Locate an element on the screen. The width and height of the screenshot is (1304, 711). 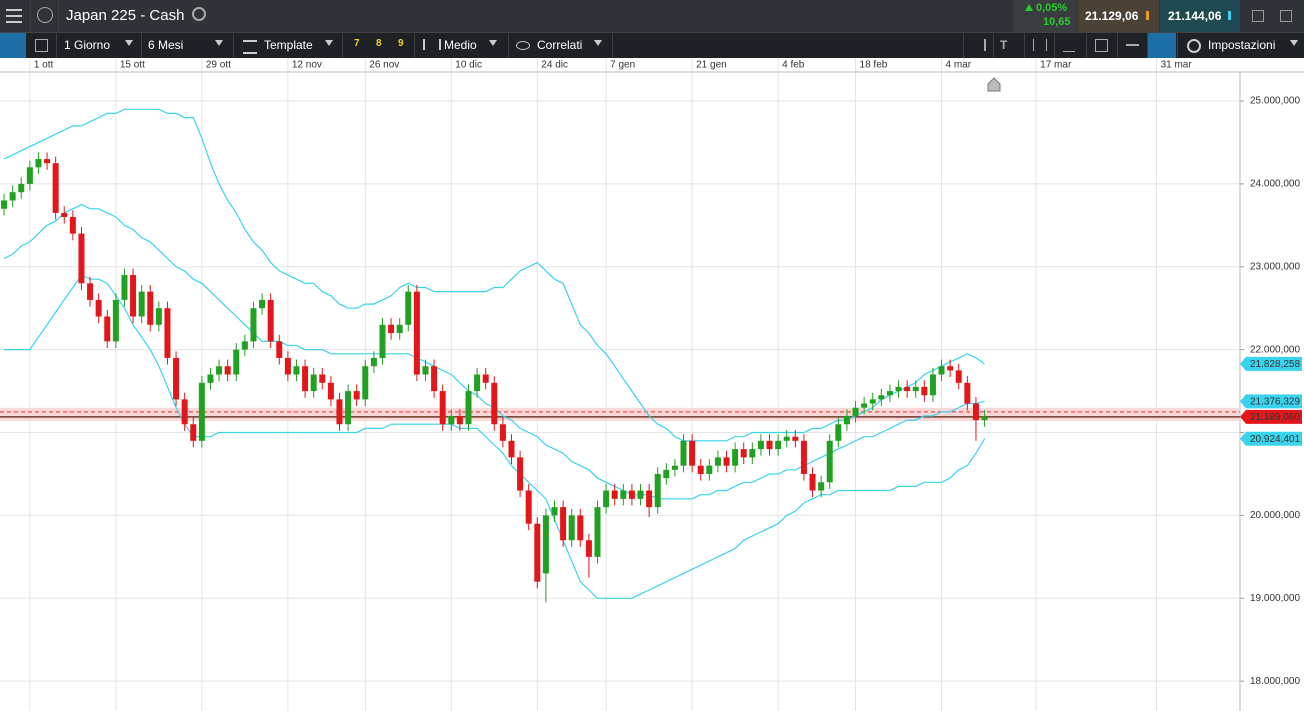
info-icon is located at coordinates (45, 15).